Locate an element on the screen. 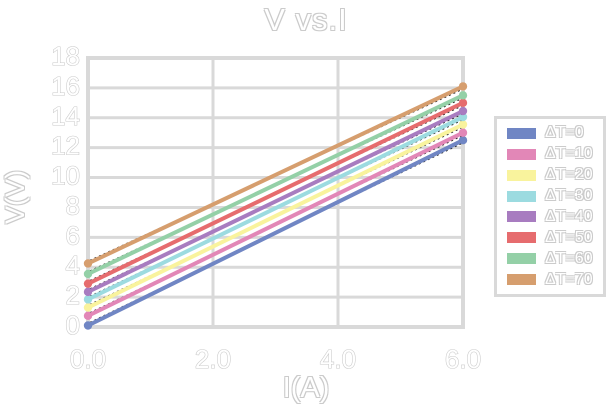  legend-item-dt-50: ΔT=50 is located at coordinates (555, 237).